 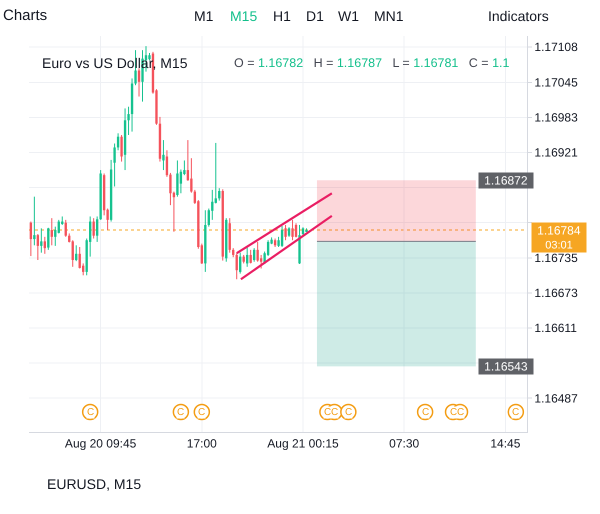 I want to click on annotation: 1.16543, so click(x=506, y=367).